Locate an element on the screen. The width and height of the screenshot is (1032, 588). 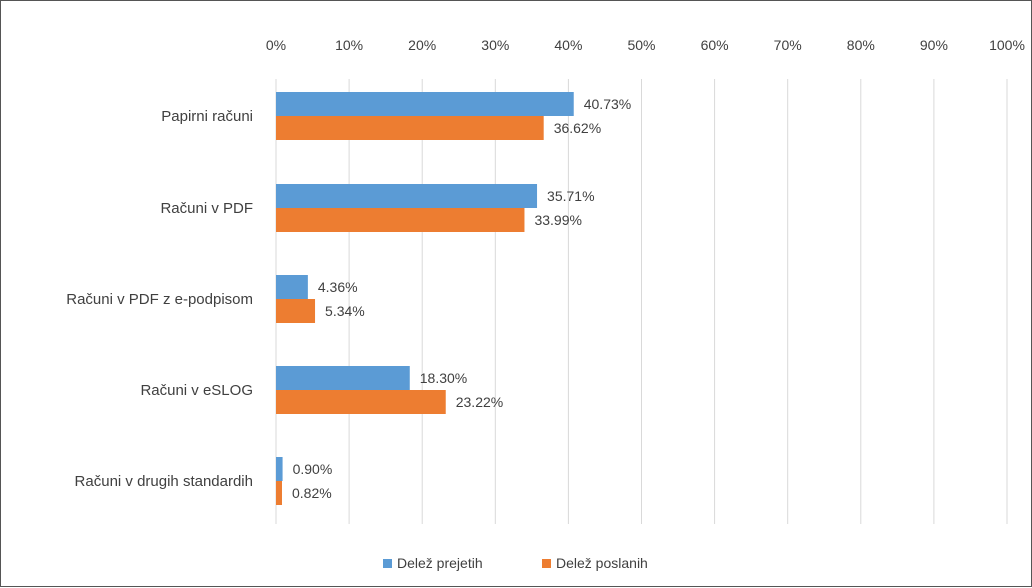
category-label: Računi v drugih standardih is located at coordinates (164, 481).